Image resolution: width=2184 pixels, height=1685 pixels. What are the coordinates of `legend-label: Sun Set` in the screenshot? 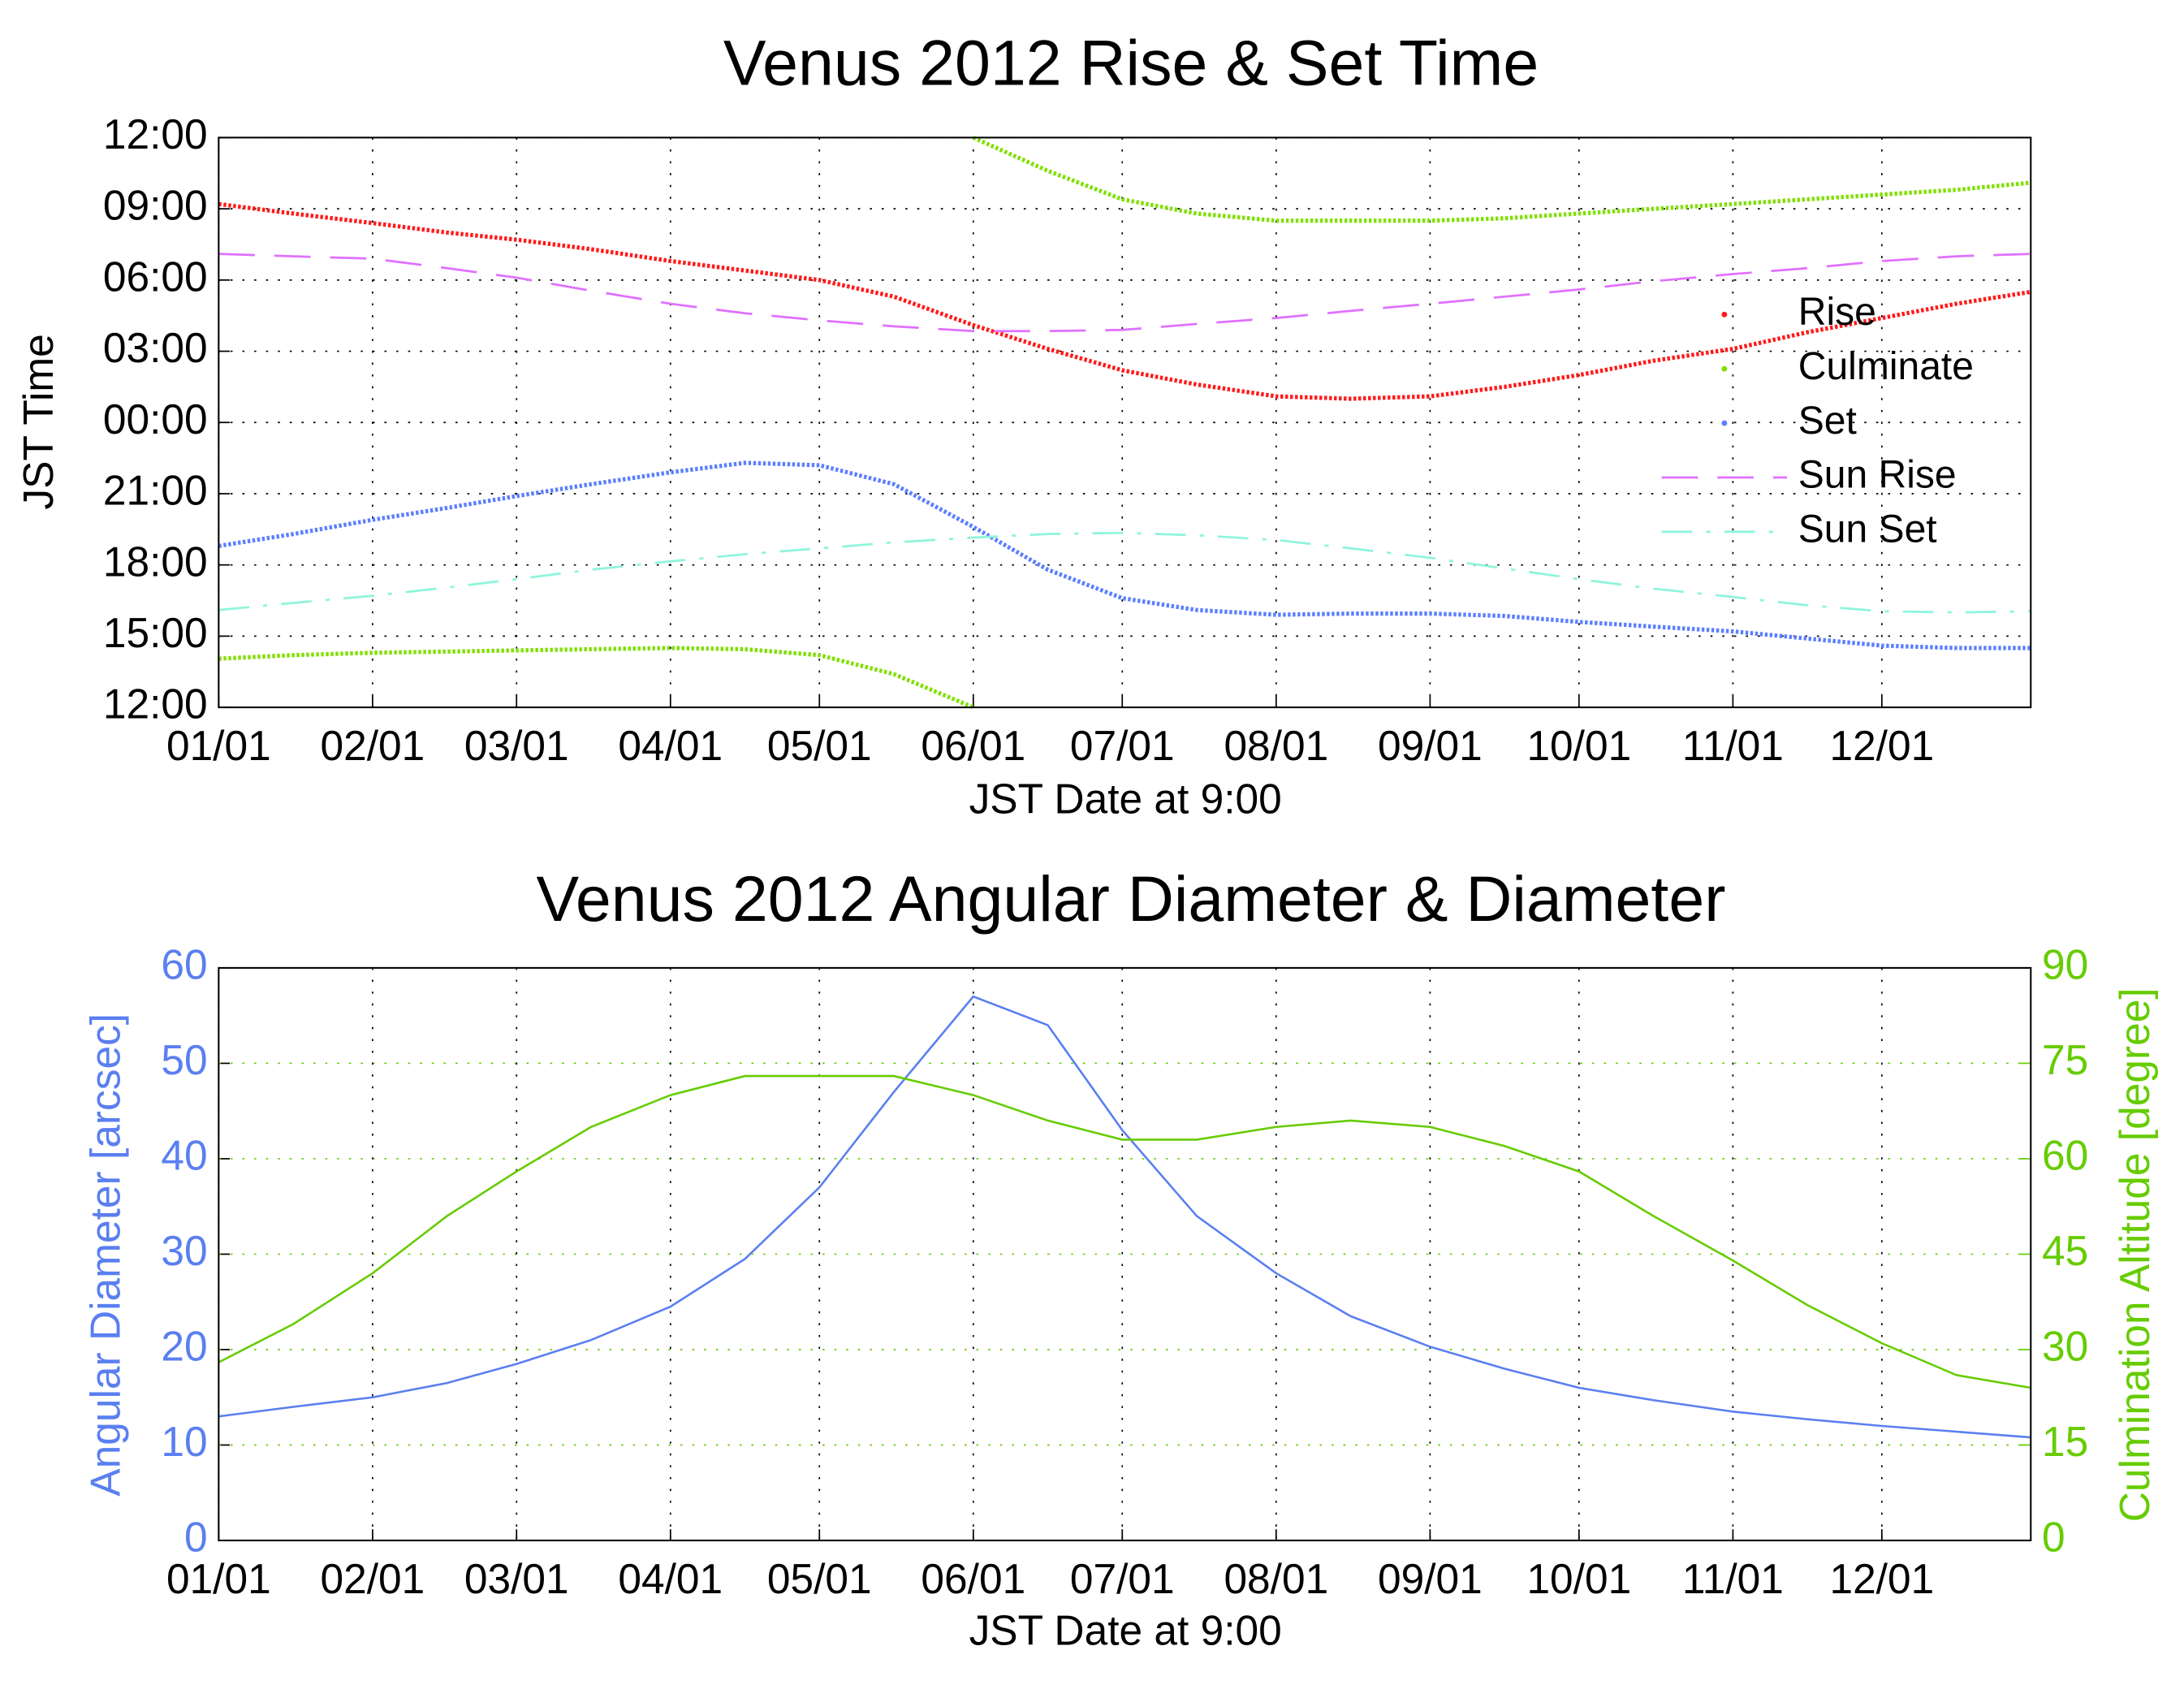 It's located at (1868, 529).